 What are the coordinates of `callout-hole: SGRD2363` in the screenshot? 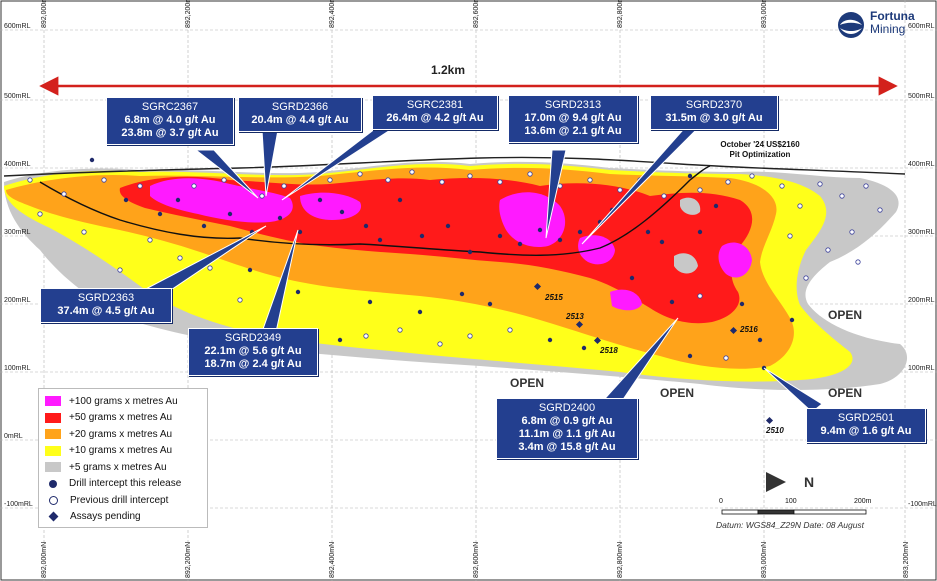 It's located at (106, 298).